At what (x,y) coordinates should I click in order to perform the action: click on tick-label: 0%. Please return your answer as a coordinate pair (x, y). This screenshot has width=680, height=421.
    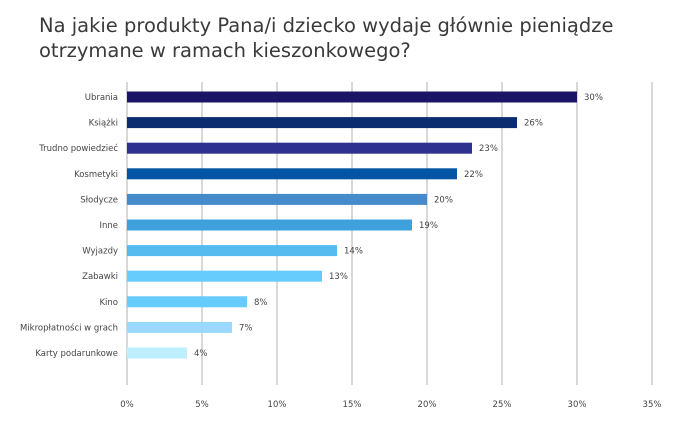
    Looking at the image, I should click on (127, 405).